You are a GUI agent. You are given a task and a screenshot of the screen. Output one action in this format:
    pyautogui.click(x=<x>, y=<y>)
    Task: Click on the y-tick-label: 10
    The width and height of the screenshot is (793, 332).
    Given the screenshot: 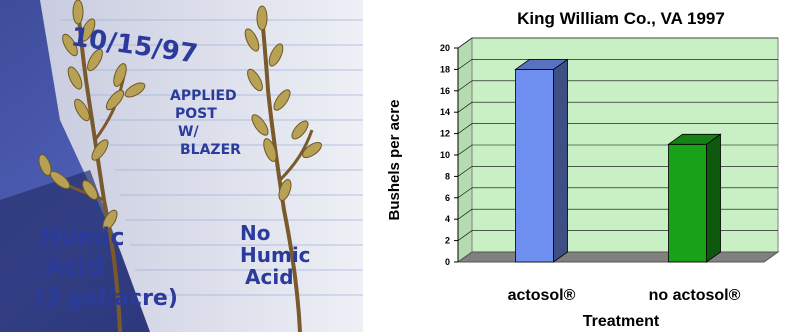 What is the action you would take?
    pyautogui.click(x=445, y=155)
    